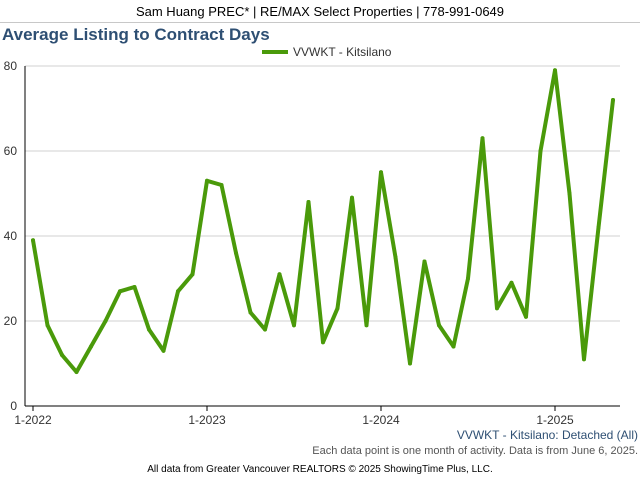 The height and width of the screenshot is (480, 640). Describe the element at coordinates (11, 151) in the screenshot. I see `y-tick-label: 60` at that location.